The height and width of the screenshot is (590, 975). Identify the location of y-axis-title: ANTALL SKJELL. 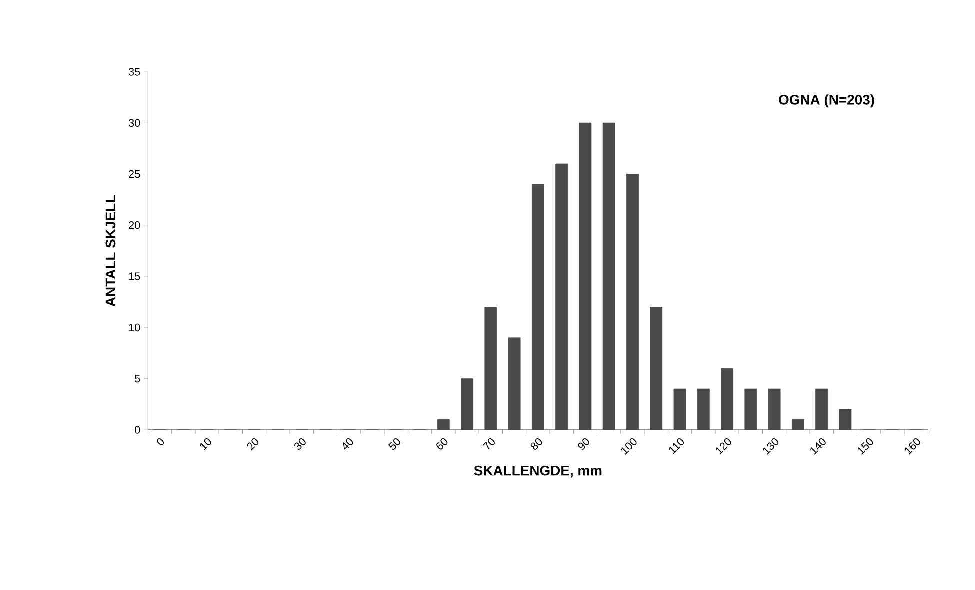
(111, 251).